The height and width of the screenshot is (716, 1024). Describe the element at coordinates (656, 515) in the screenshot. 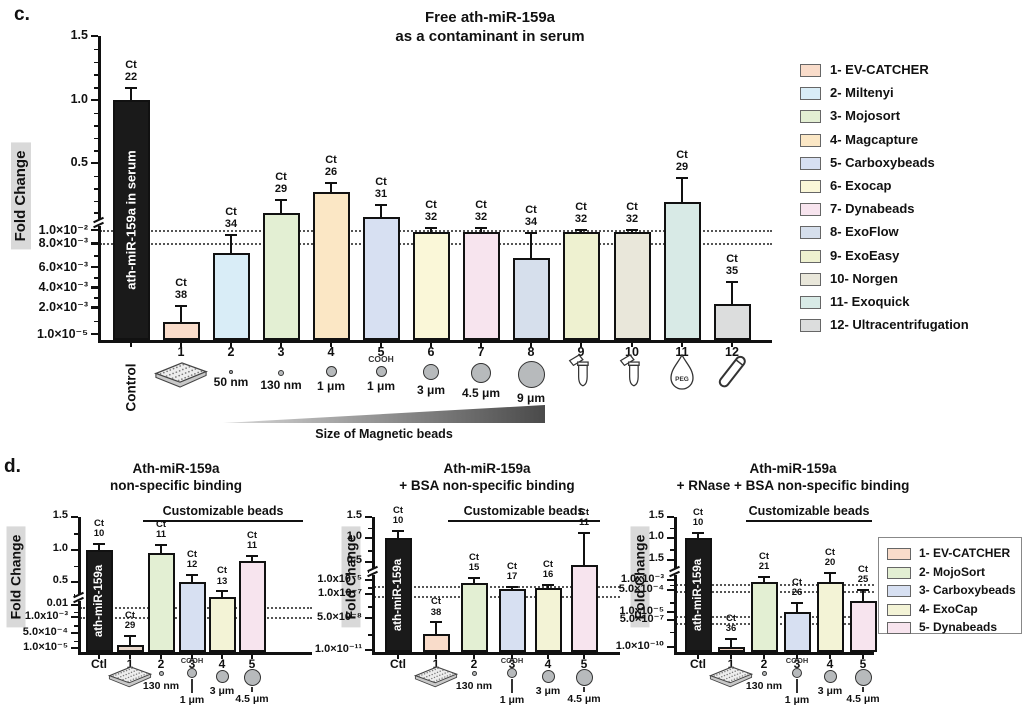

I see `y-tick-label: 1.5` at that location.